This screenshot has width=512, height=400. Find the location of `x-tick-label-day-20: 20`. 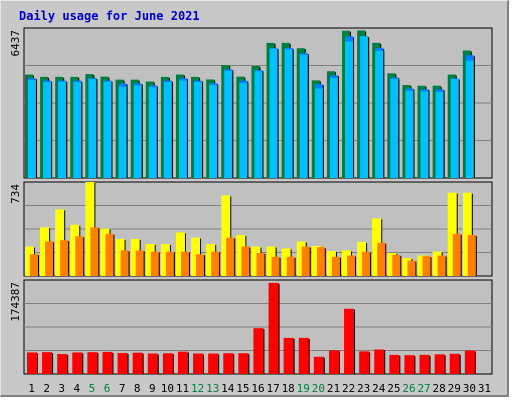

x-tick-label-day-20: 20 is located at coordinates (318, 388).